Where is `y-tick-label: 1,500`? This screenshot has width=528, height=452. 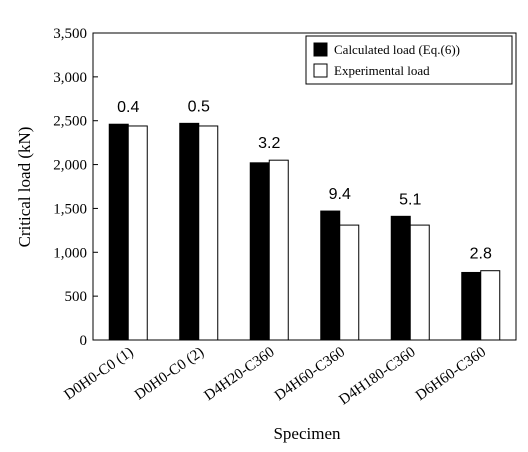
y-tick-label: 1,500 is located at coordinates (70, 209).